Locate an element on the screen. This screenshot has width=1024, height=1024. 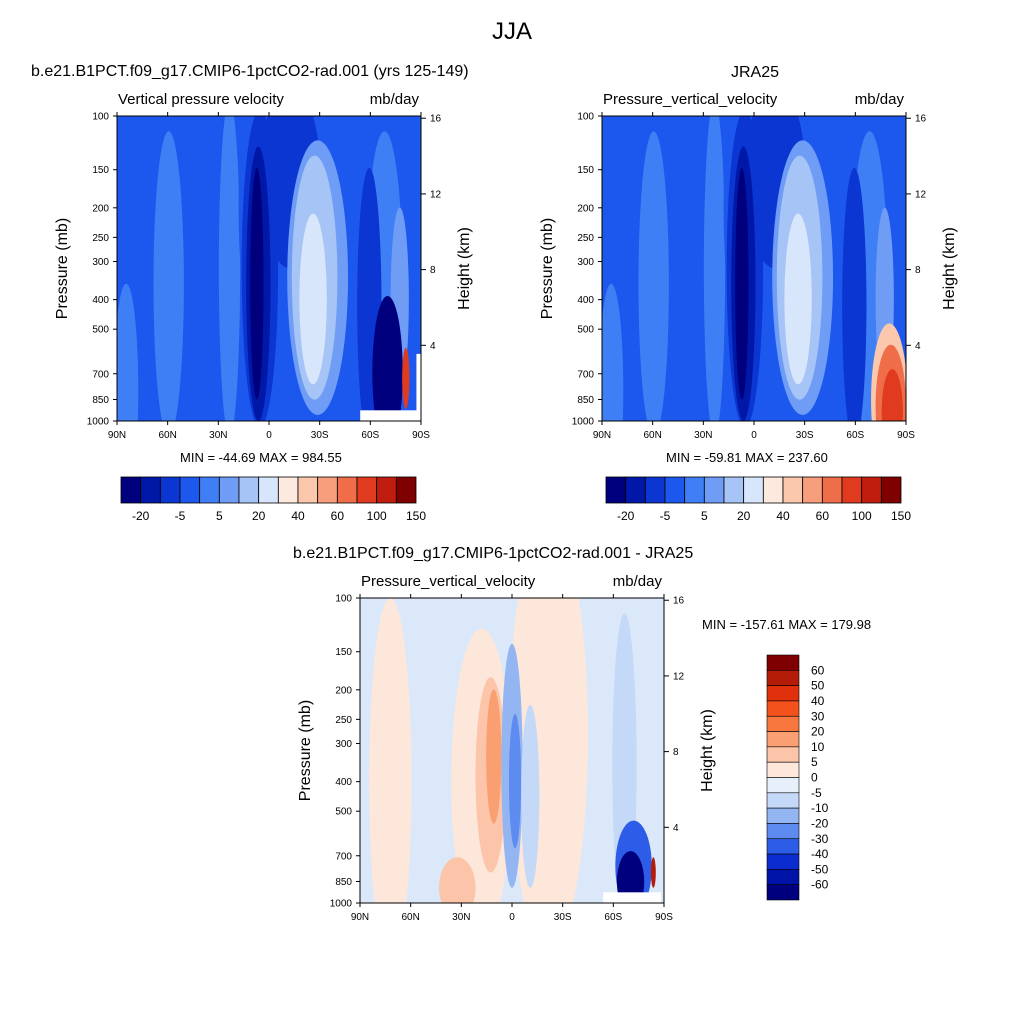
obs-ytick-label: 150 is located at coordinates (585, 170).